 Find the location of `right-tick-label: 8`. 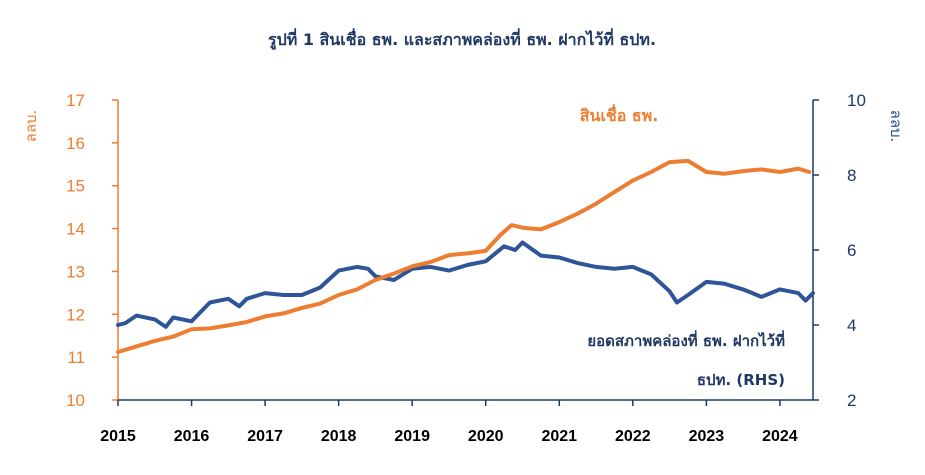

right-tick-label: 8 is located at coordinates (851, 175).